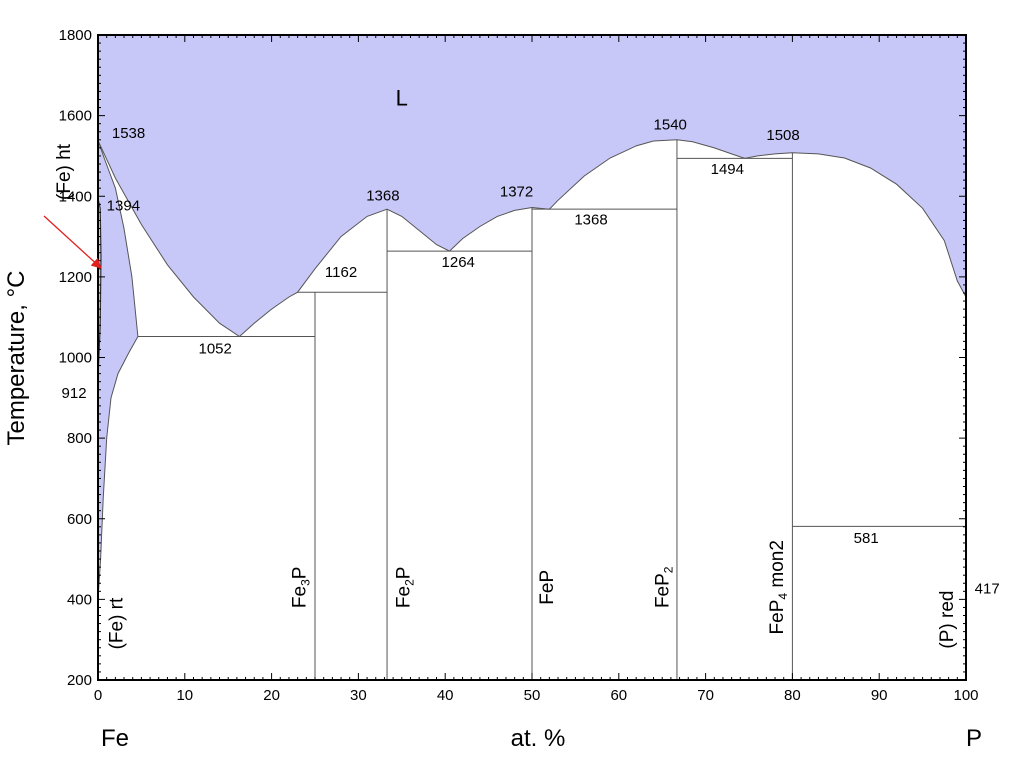  Describe the element at coordinates (115, 738) in the screenshot. I see `x-left-element: Fe` at that location.